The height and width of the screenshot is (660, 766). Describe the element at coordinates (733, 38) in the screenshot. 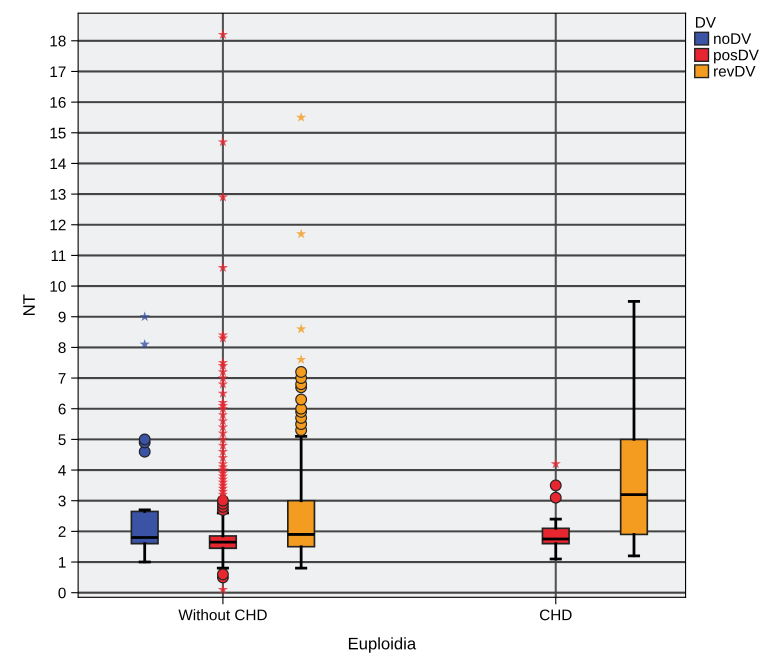

I see `legend-label: noDV` at that location.